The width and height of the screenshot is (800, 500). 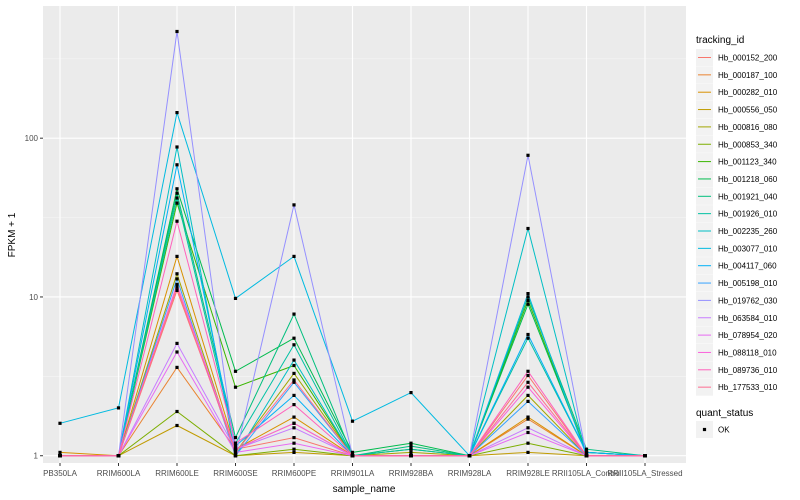 What do you see at coordinates (36, 456) in the screenshot?
I see `y-tick-label: 1` at bounding box center [36, 456].